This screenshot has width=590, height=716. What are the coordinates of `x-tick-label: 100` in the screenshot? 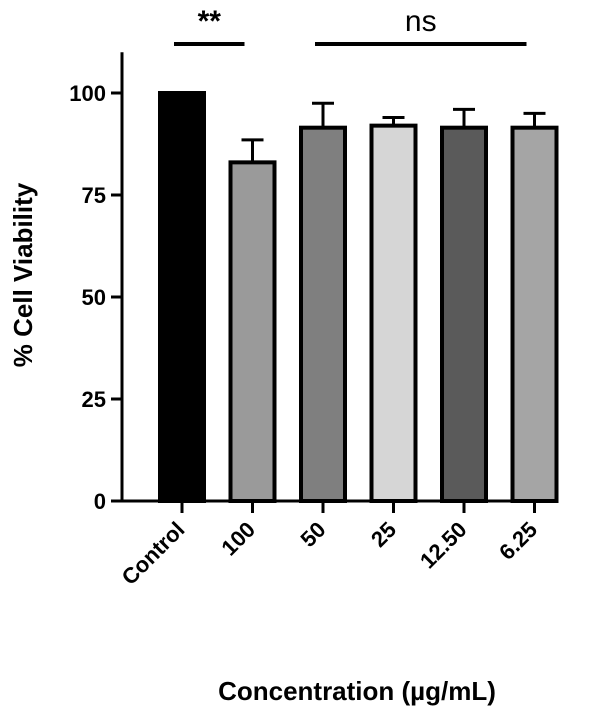 It's located at (238, 539).